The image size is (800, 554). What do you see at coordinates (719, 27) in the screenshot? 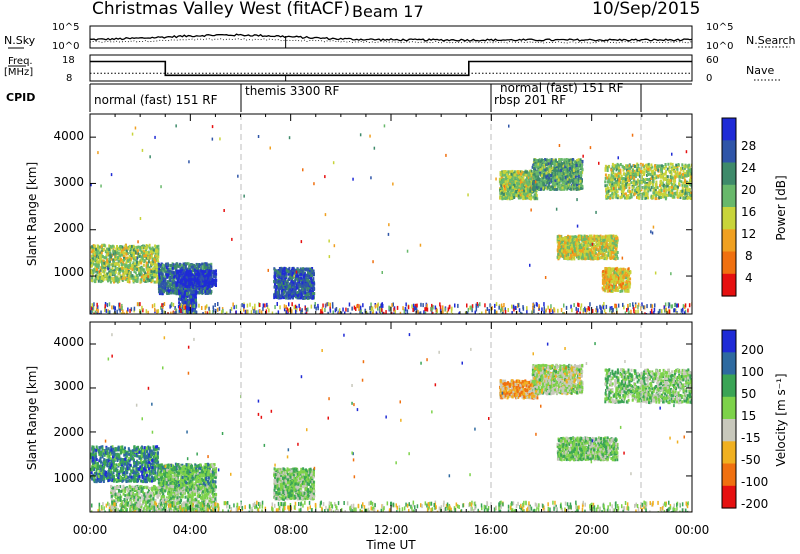
I see `noise-right-tick-top: 10^5` at bounding box center [719, 27].